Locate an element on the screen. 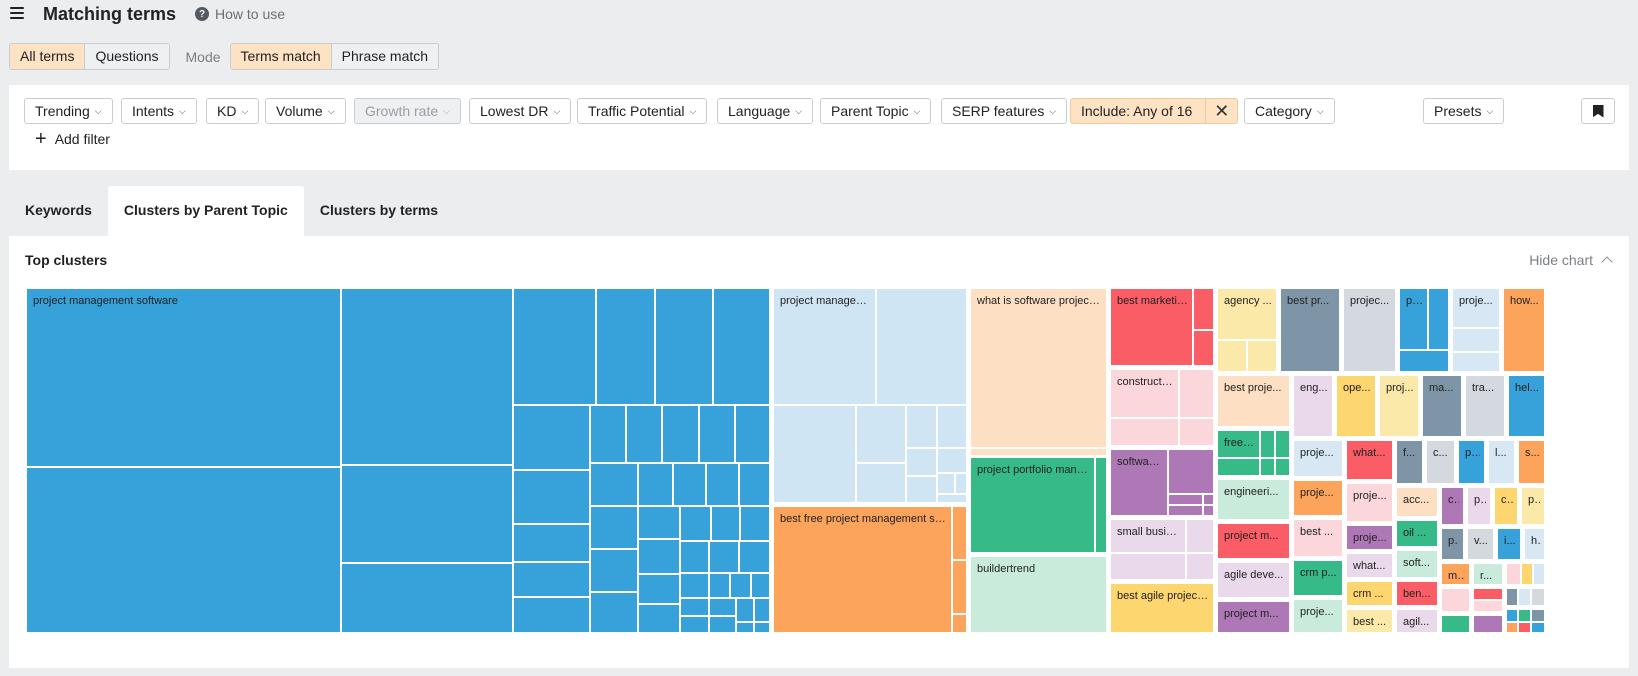  treemap-cell: best marketing project management is located at coordinates (1151, 327).